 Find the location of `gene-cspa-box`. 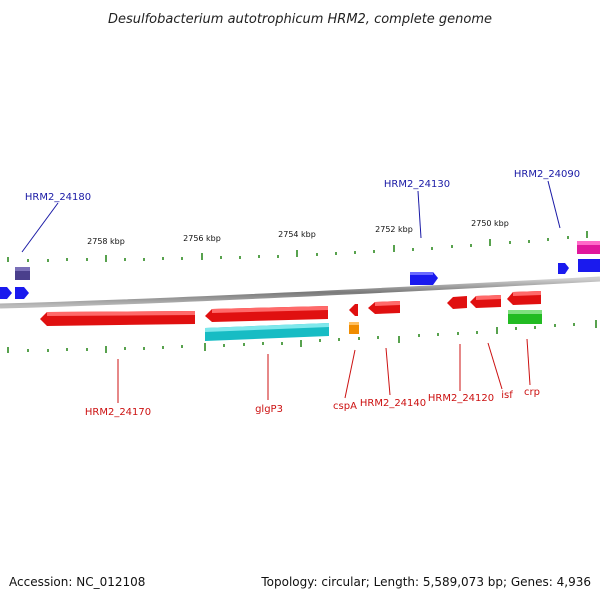

gene-cspa-box is located at coordinates (353, 310).